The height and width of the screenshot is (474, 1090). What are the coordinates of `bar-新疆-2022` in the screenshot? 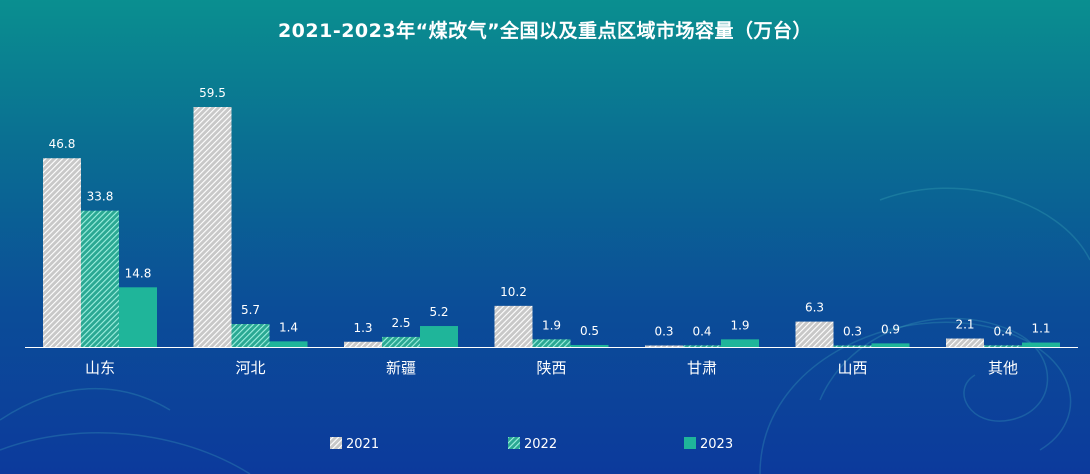 It's located at (401, 341).